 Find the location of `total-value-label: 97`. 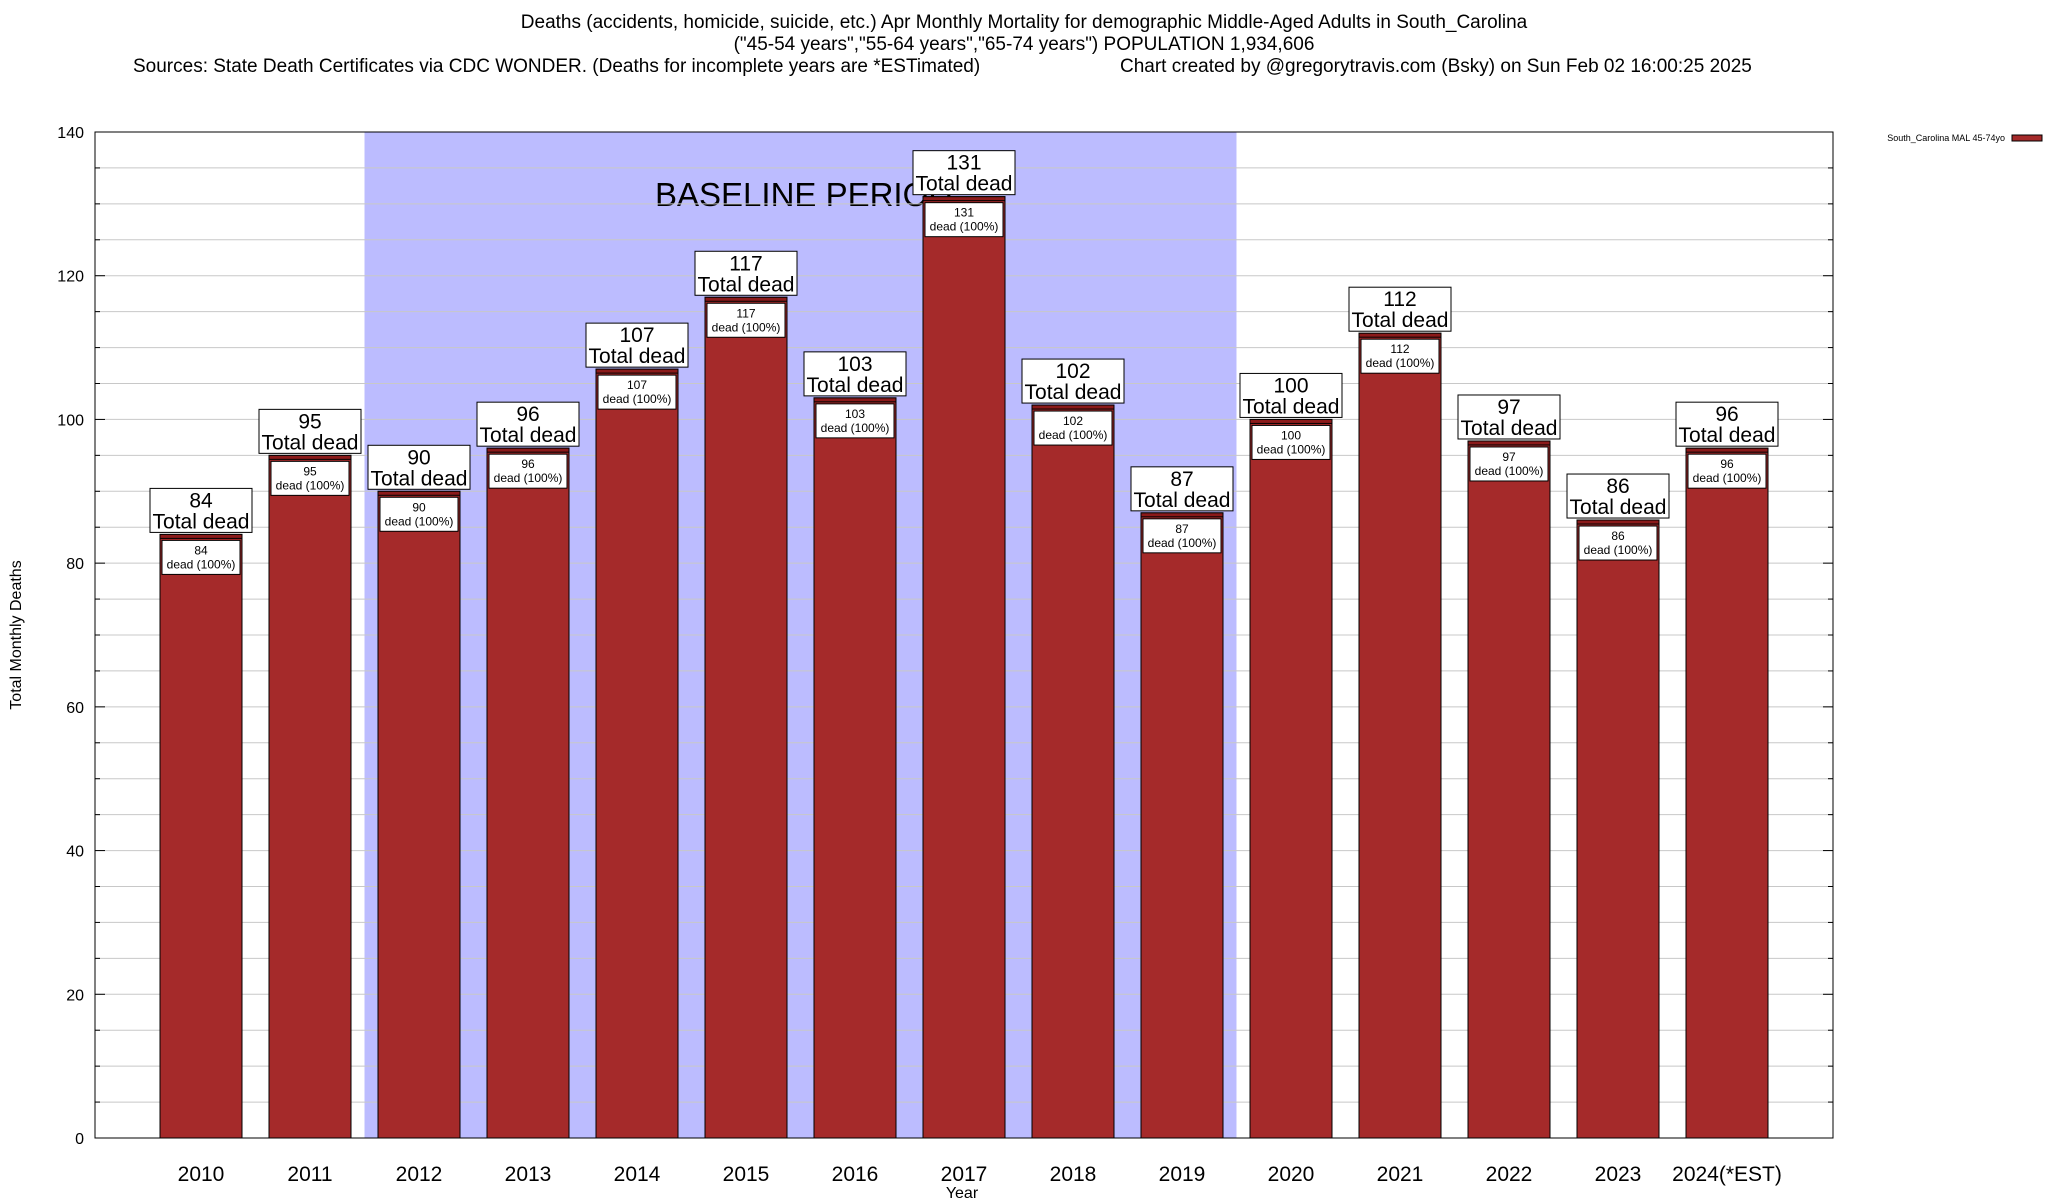

total-value-label: 97 is located at coordinates (1508, 407).